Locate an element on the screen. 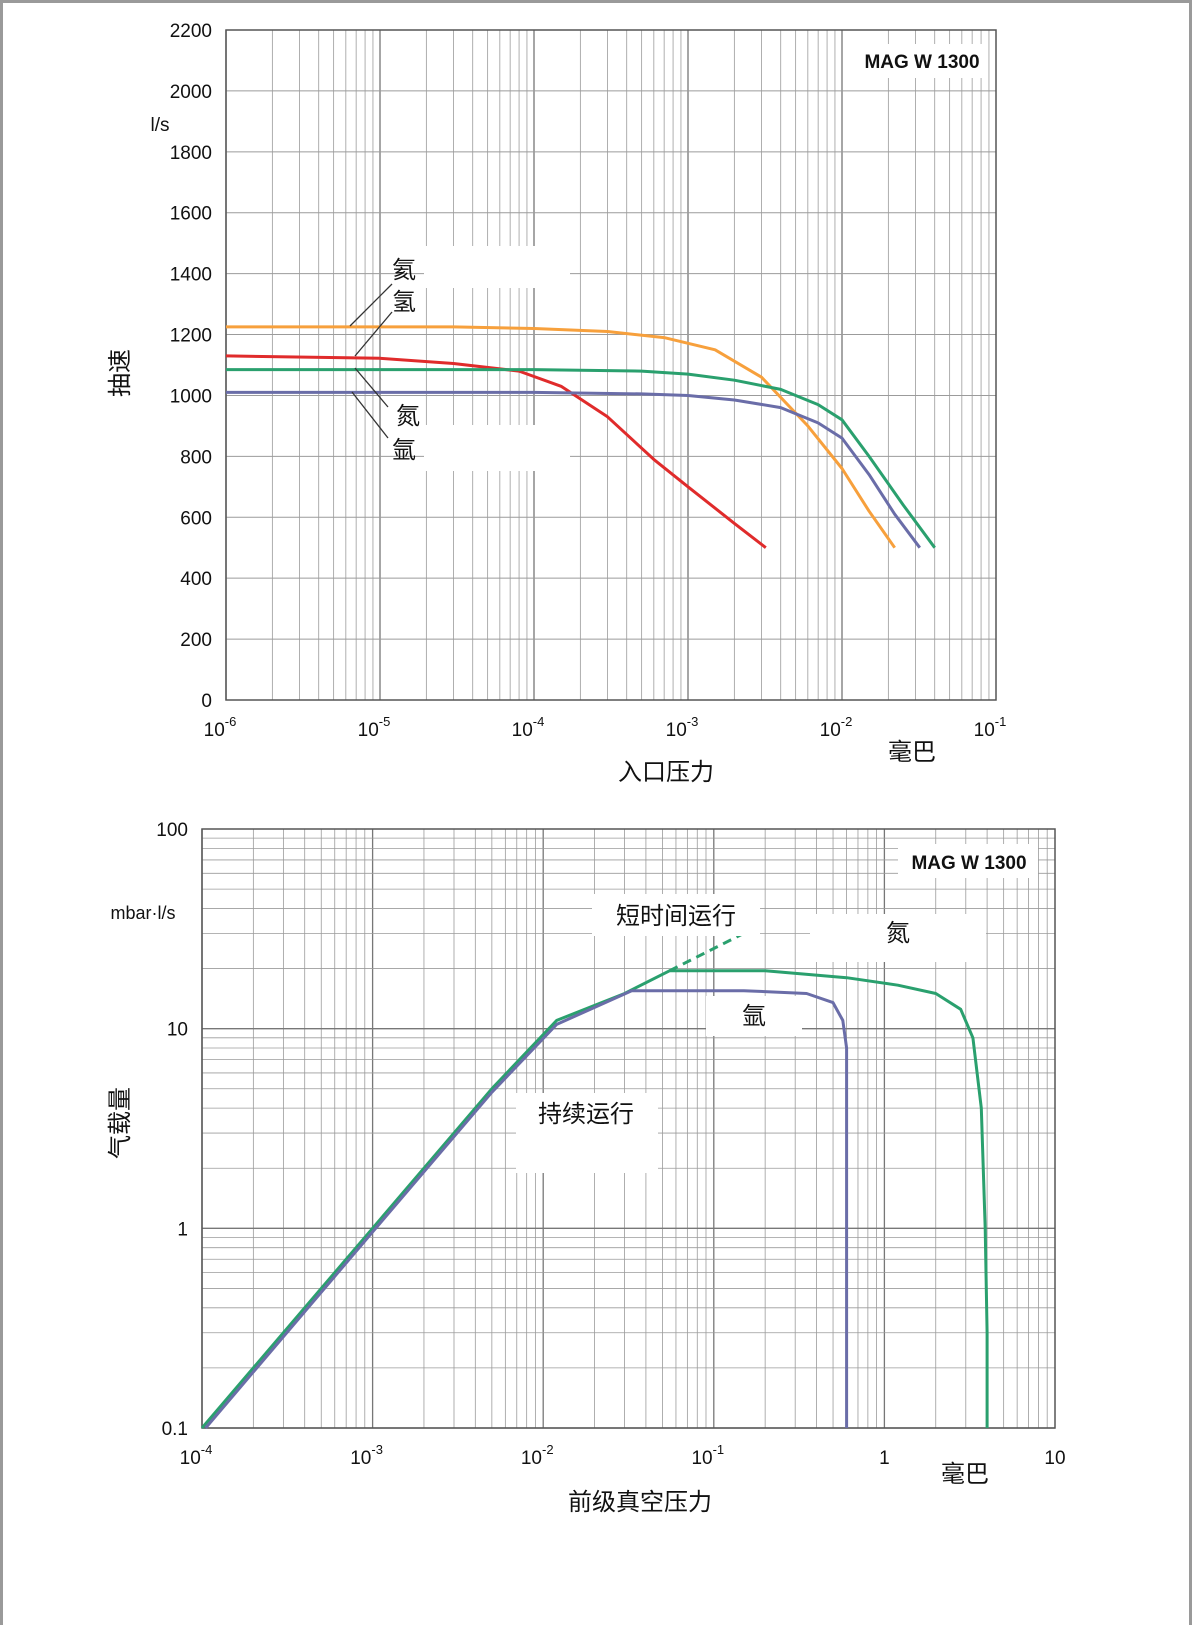  c1-xtick-label: 10⁻⁵ is located at coordinates (374, 727).